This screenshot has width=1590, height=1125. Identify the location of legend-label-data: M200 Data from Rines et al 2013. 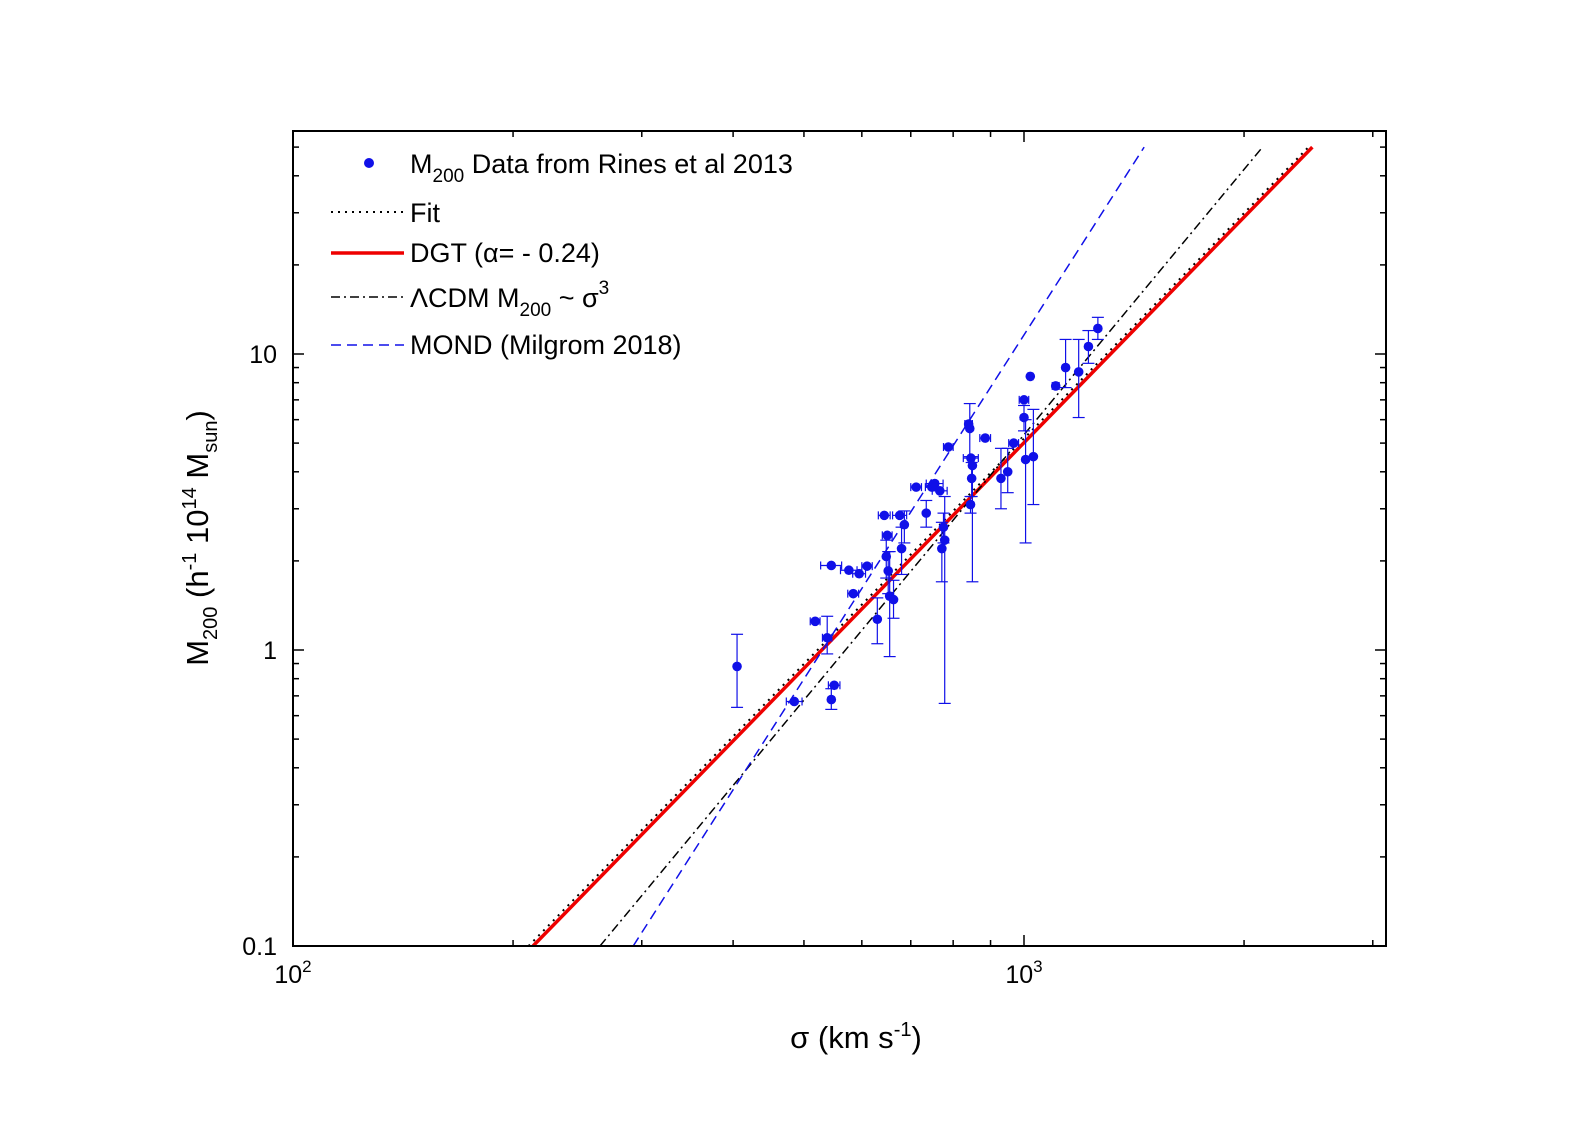
(601, 168).